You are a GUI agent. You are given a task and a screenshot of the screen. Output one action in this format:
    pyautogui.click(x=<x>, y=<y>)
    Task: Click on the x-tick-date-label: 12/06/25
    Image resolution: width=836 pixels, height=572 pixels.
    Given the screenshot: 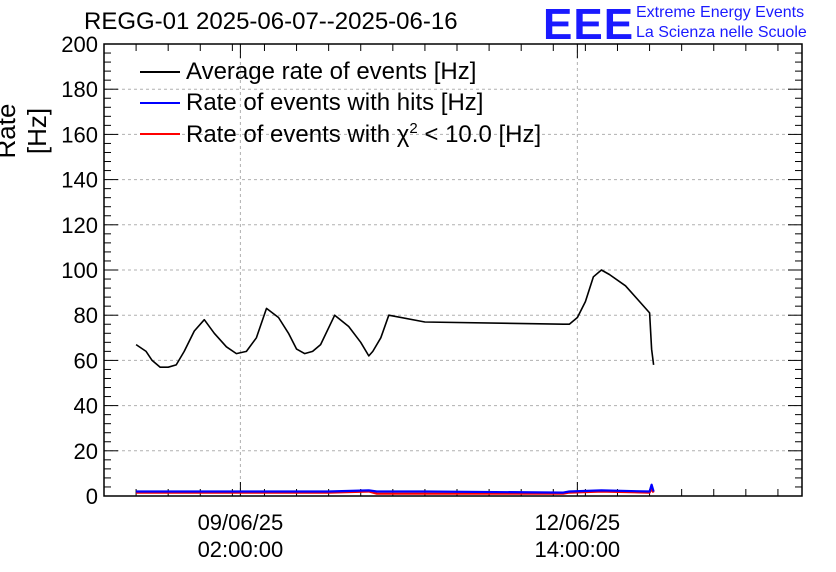 What is the action you would take?
    pyautogui.click(x=578, y=522)
    